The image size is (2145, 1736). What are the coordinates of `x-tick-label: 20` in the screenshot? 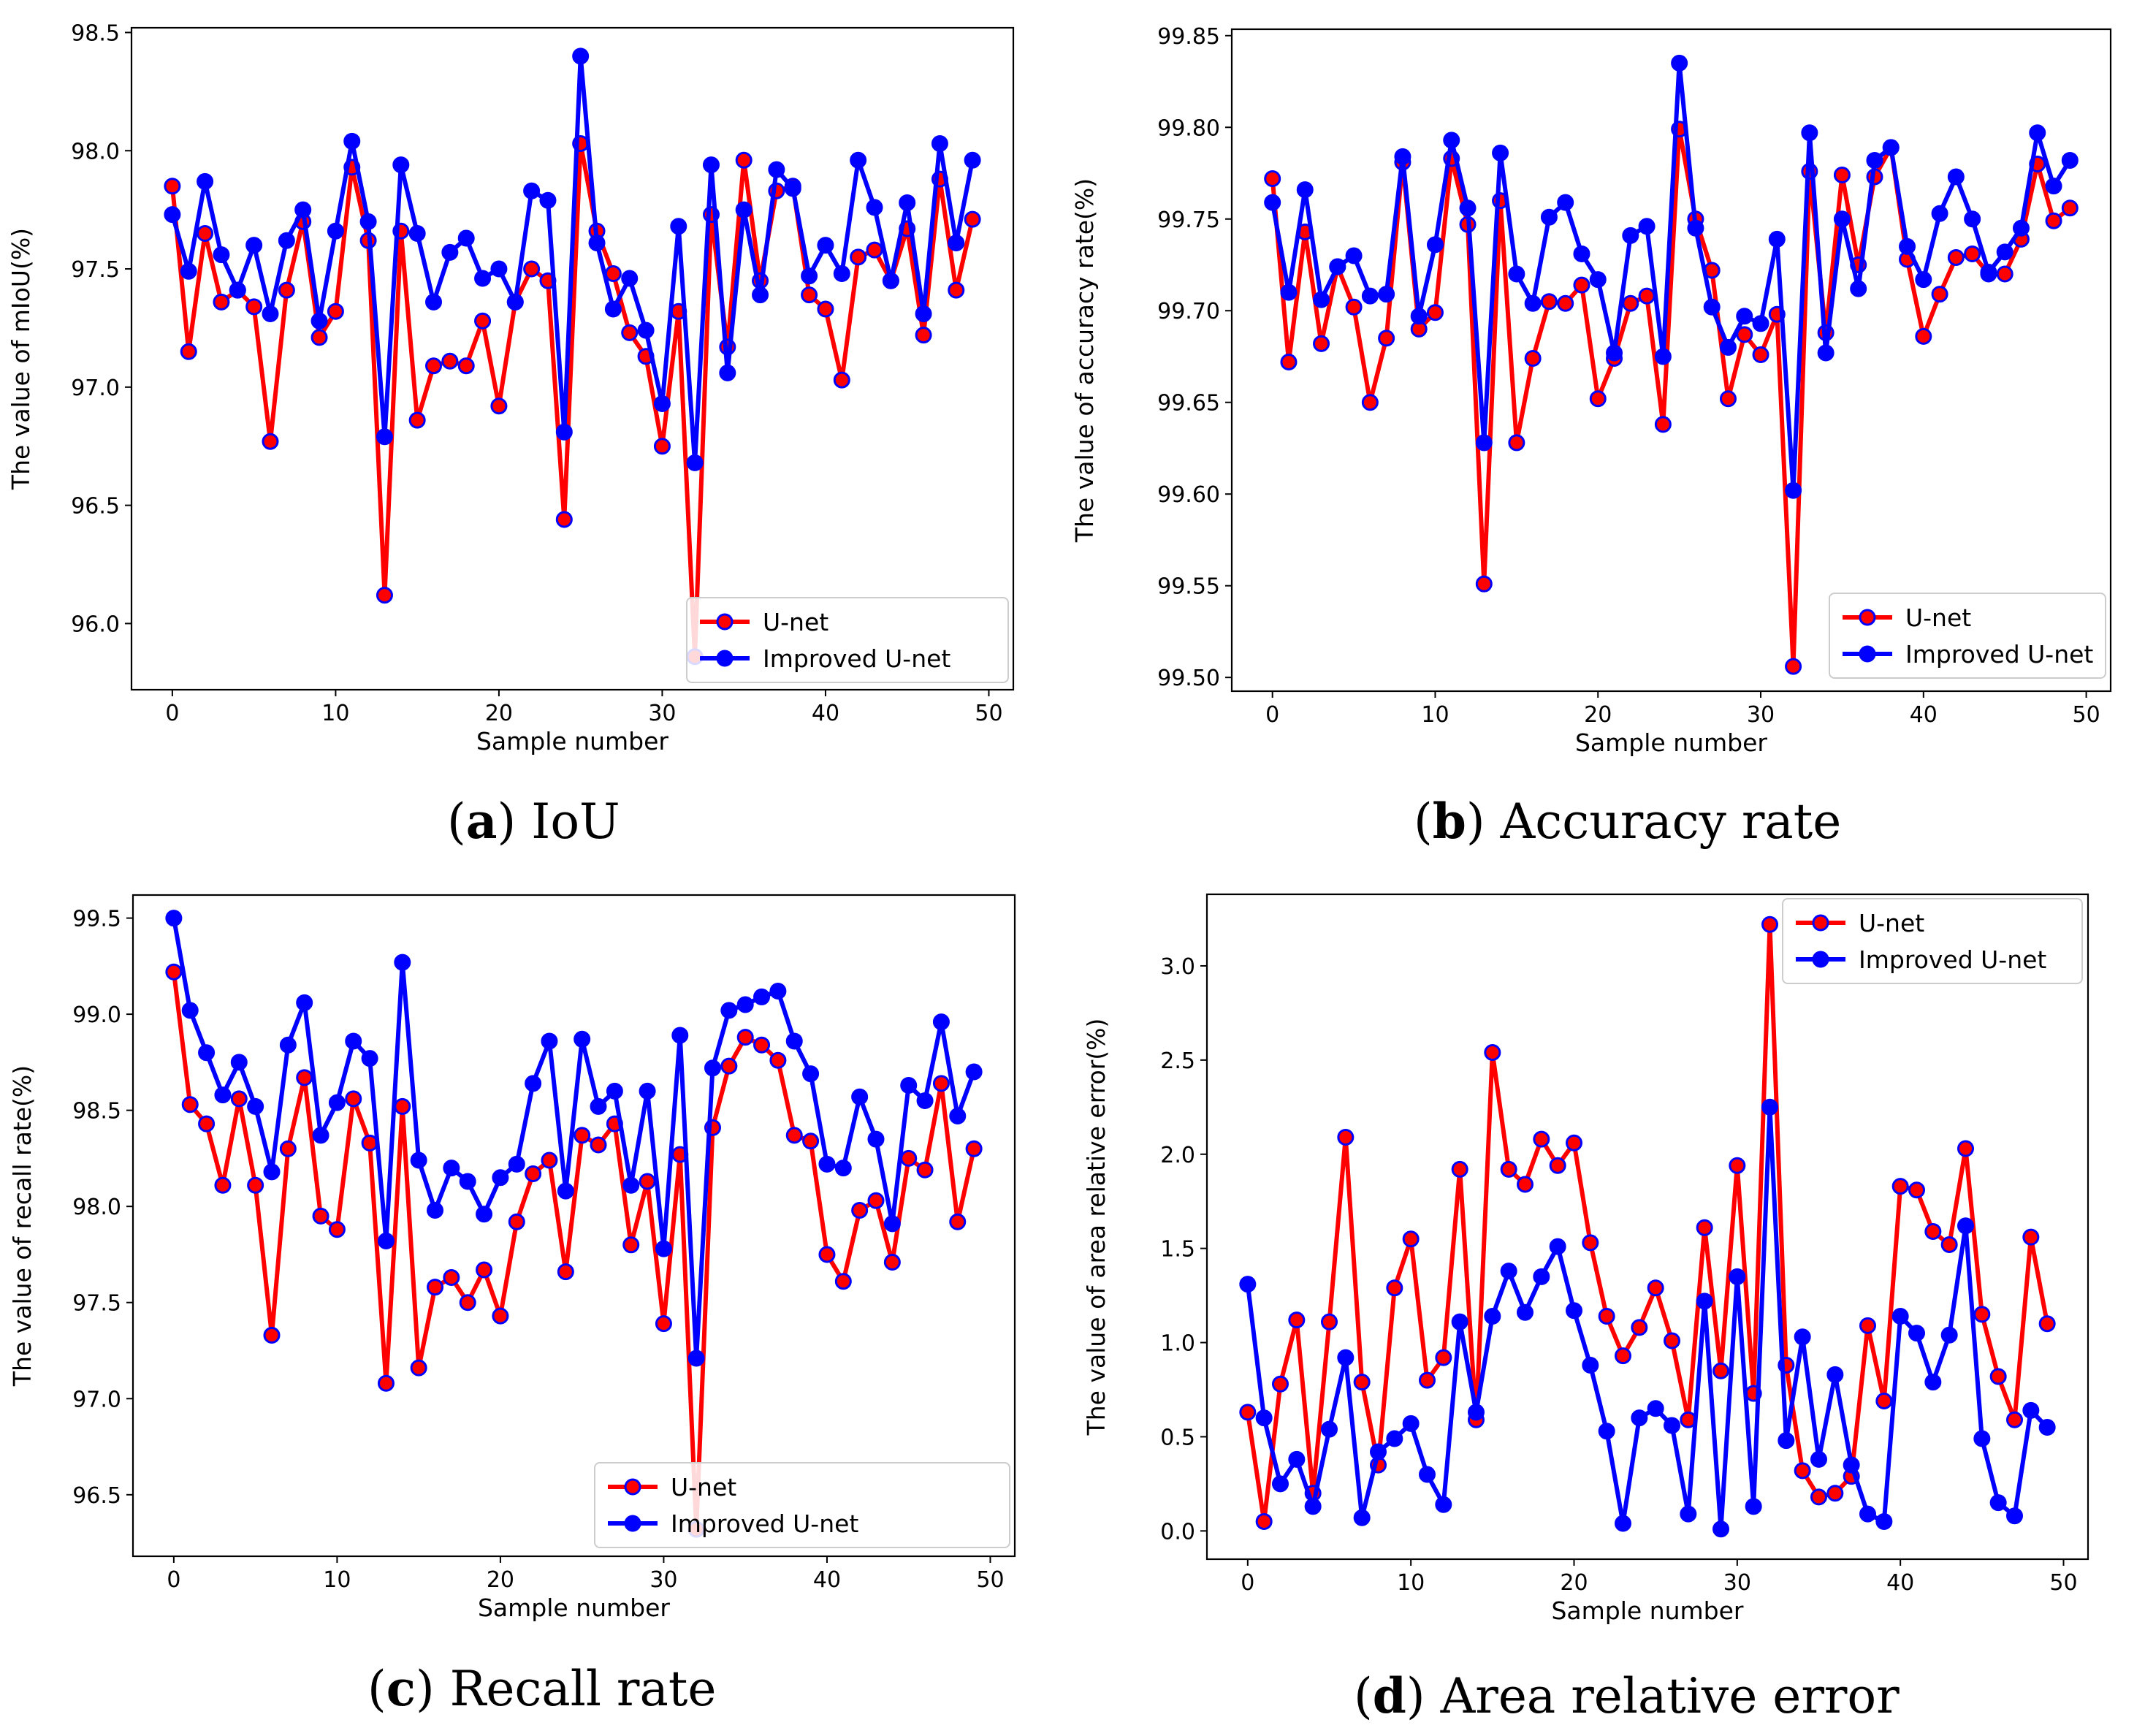 It's located at (499, 713).